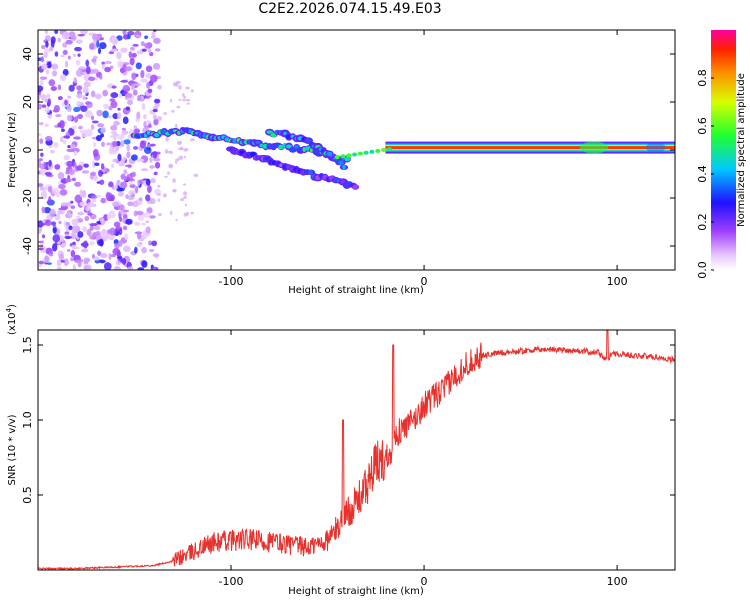  Describe the element at coordinates (27, 54) in the screenshot. I see `spectrogram-y-tick-label: 40` at that location.